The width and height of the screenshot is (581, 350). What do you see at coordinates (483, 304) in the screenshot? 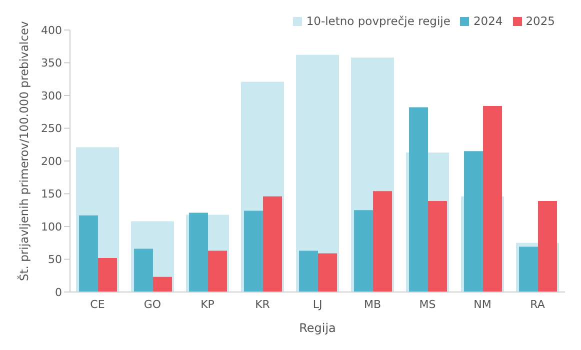
I see `x-tick-label: NM` at bounding box center [483, 304].